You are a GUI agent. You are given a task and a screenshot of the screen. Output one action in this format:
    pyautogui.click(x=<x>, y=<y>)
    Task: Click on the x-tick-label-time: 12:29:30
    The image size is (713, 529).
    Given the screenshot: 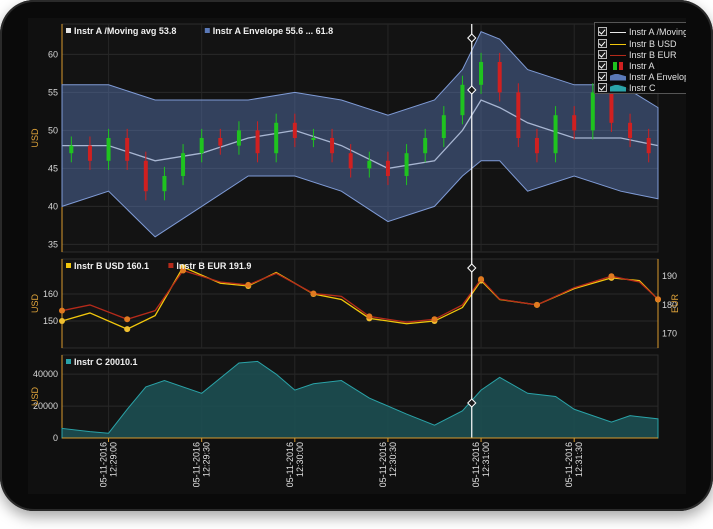 What is the action you would take?
    pyautogui.click(x=207, y=459)
    